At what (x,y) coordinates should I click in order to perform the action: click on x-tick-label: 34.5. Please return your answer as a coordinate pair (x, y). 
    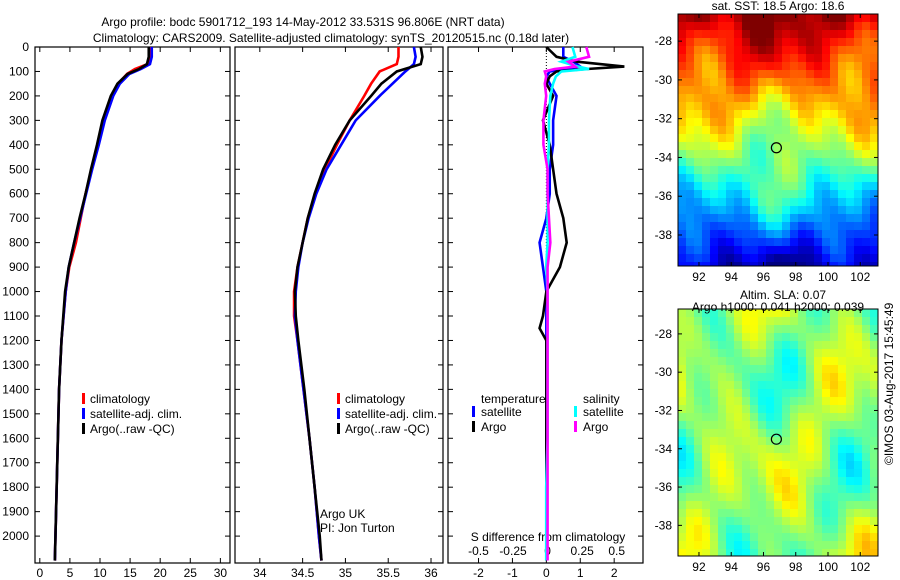
    Looking at the image, I should click on (303, 573).